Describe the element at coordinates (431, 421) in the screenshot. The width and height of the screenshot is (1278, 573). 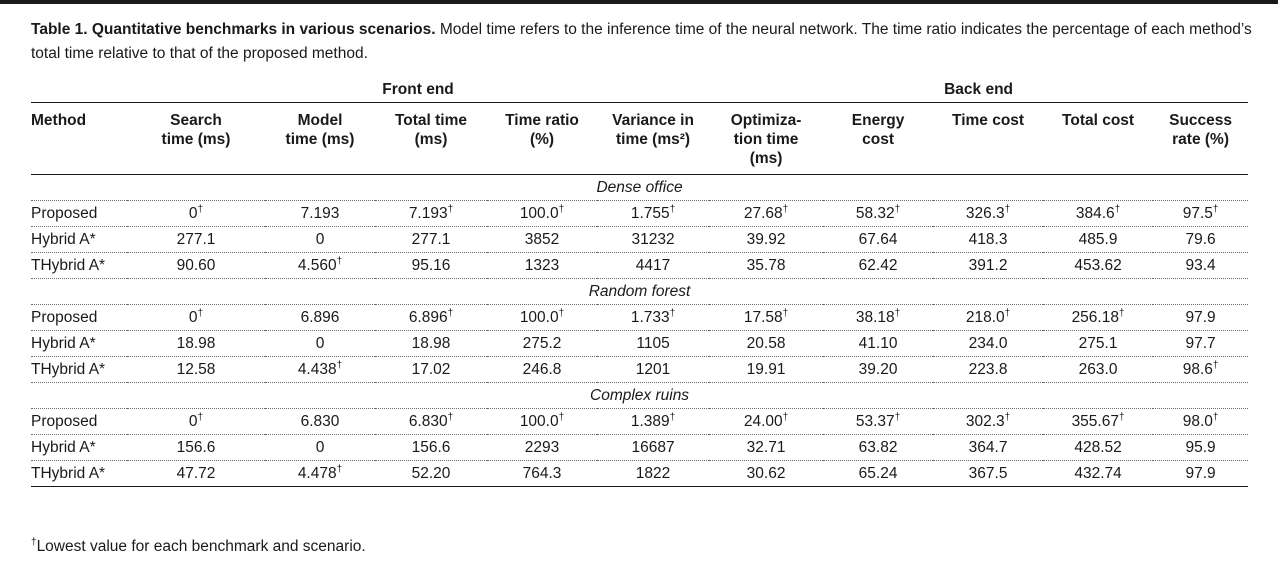
I see `value-cell: 6.830†` at that location.